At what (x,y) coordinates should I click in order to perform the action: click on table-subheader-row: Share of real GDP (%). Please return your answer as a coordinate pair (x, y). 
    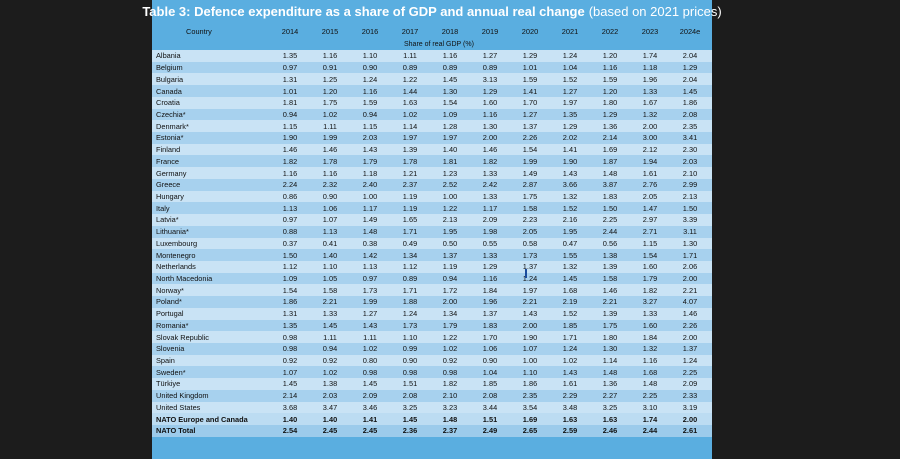
    Looking at the image, I should click on (432, 44).